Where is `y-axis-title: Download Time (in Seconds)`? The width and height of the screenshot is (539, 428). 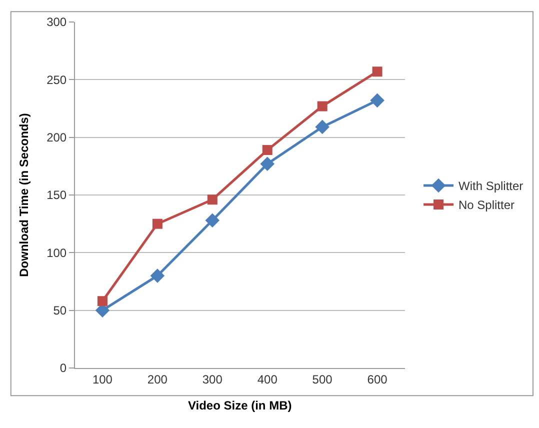 y-axis-title: Download Time (in Seconds) is located at coordinates (23, 195).